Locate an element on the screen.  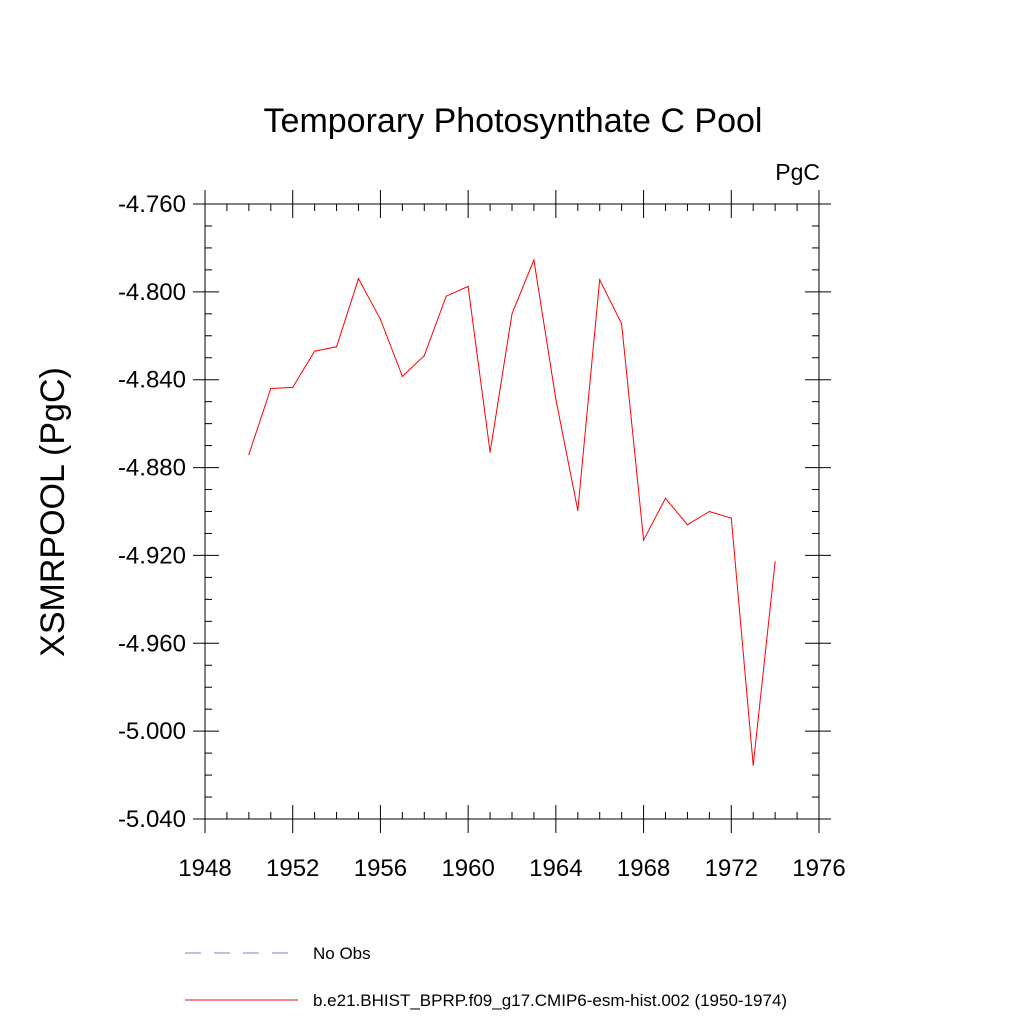
units-label: PgC is located at coordinates (797, 172).